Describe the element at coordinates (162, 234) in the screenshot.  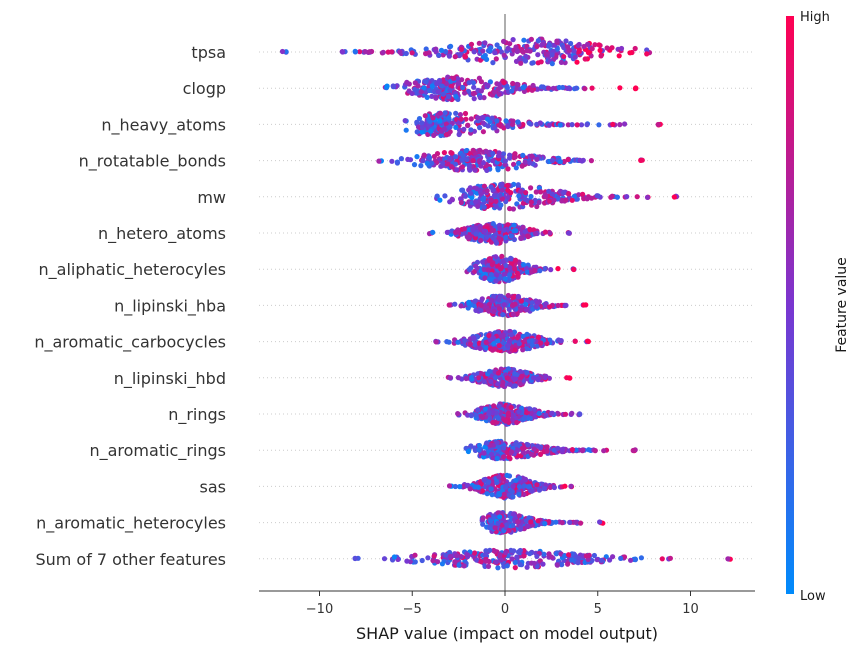
I see `feature-label: n_hetero_atoms` at that location.